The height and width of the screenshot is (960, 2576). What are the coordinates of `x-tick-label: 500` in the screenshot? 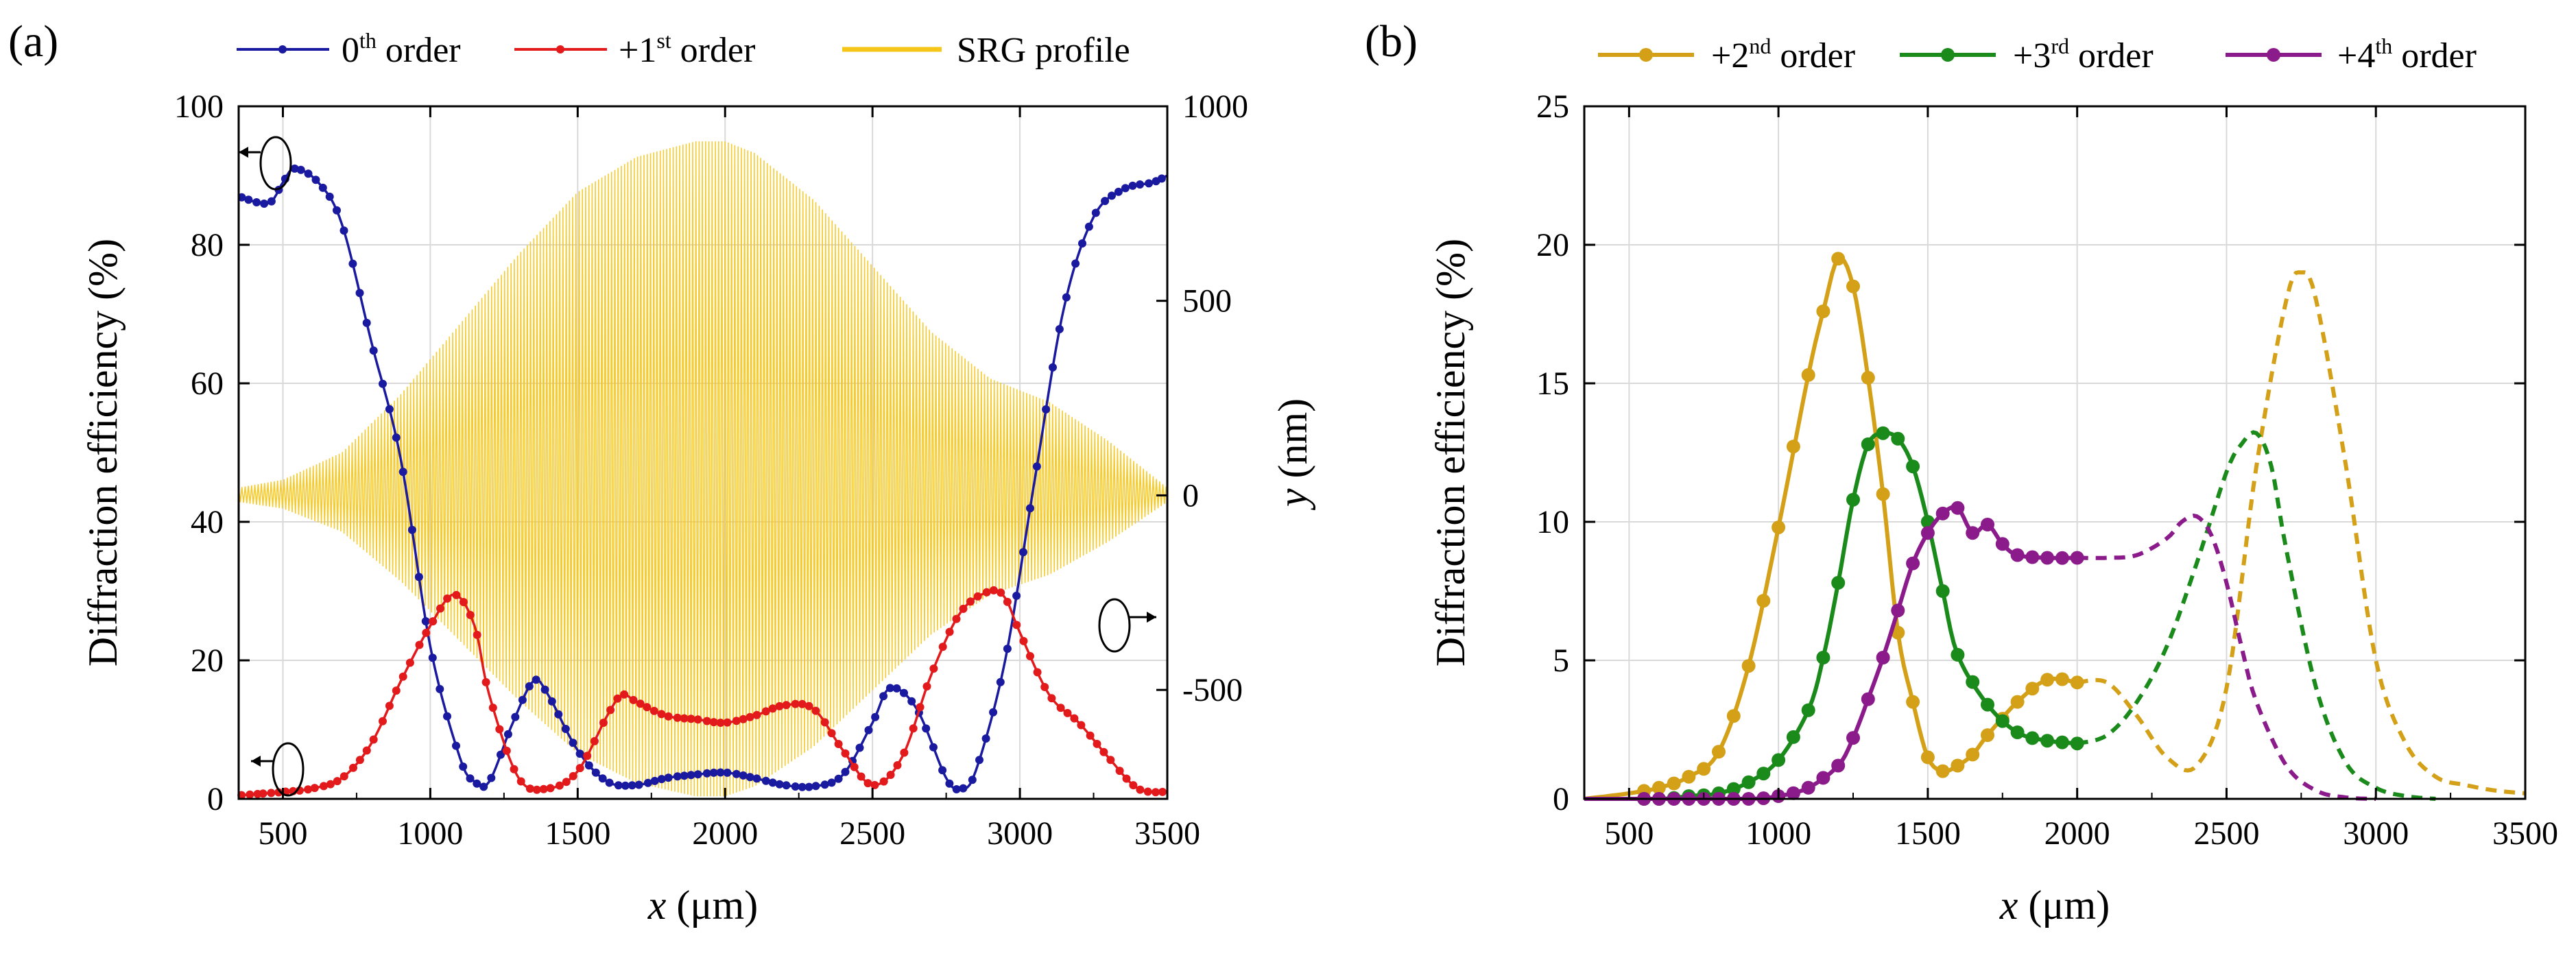 It's located at (1629, 833).